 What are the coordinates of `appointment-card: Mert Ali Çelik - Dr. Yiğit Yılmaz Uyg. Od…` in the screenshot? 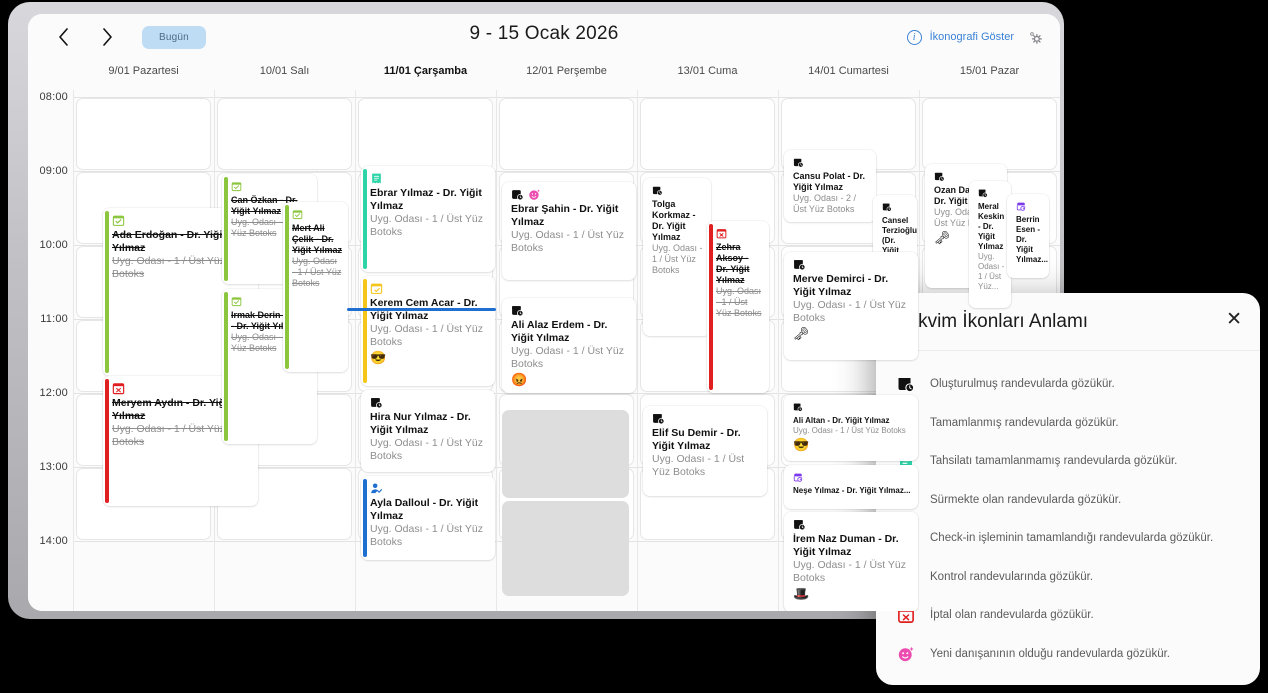 It's located at (315, 287).